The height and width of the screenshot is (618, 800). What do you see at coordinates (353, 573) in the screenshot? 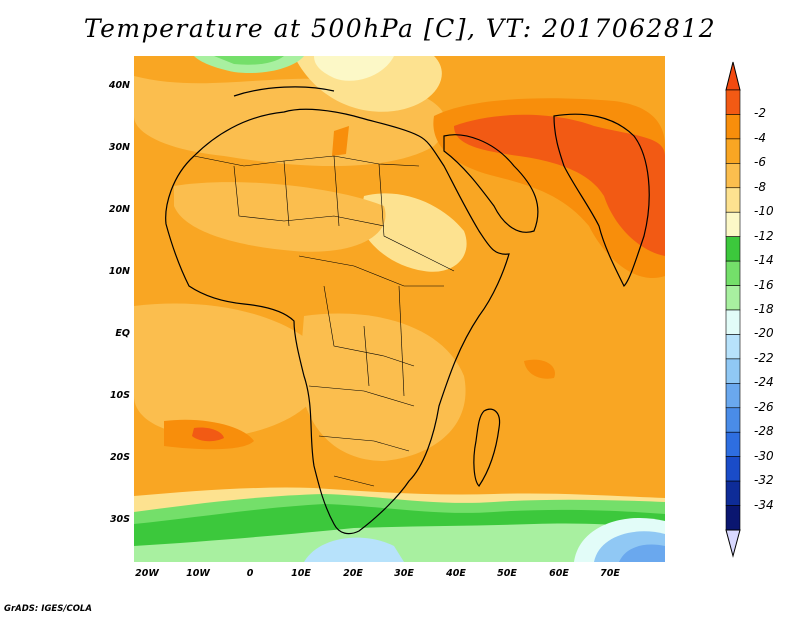
I see `lon-label-20e: 20E` at bounding box center [353, 573].